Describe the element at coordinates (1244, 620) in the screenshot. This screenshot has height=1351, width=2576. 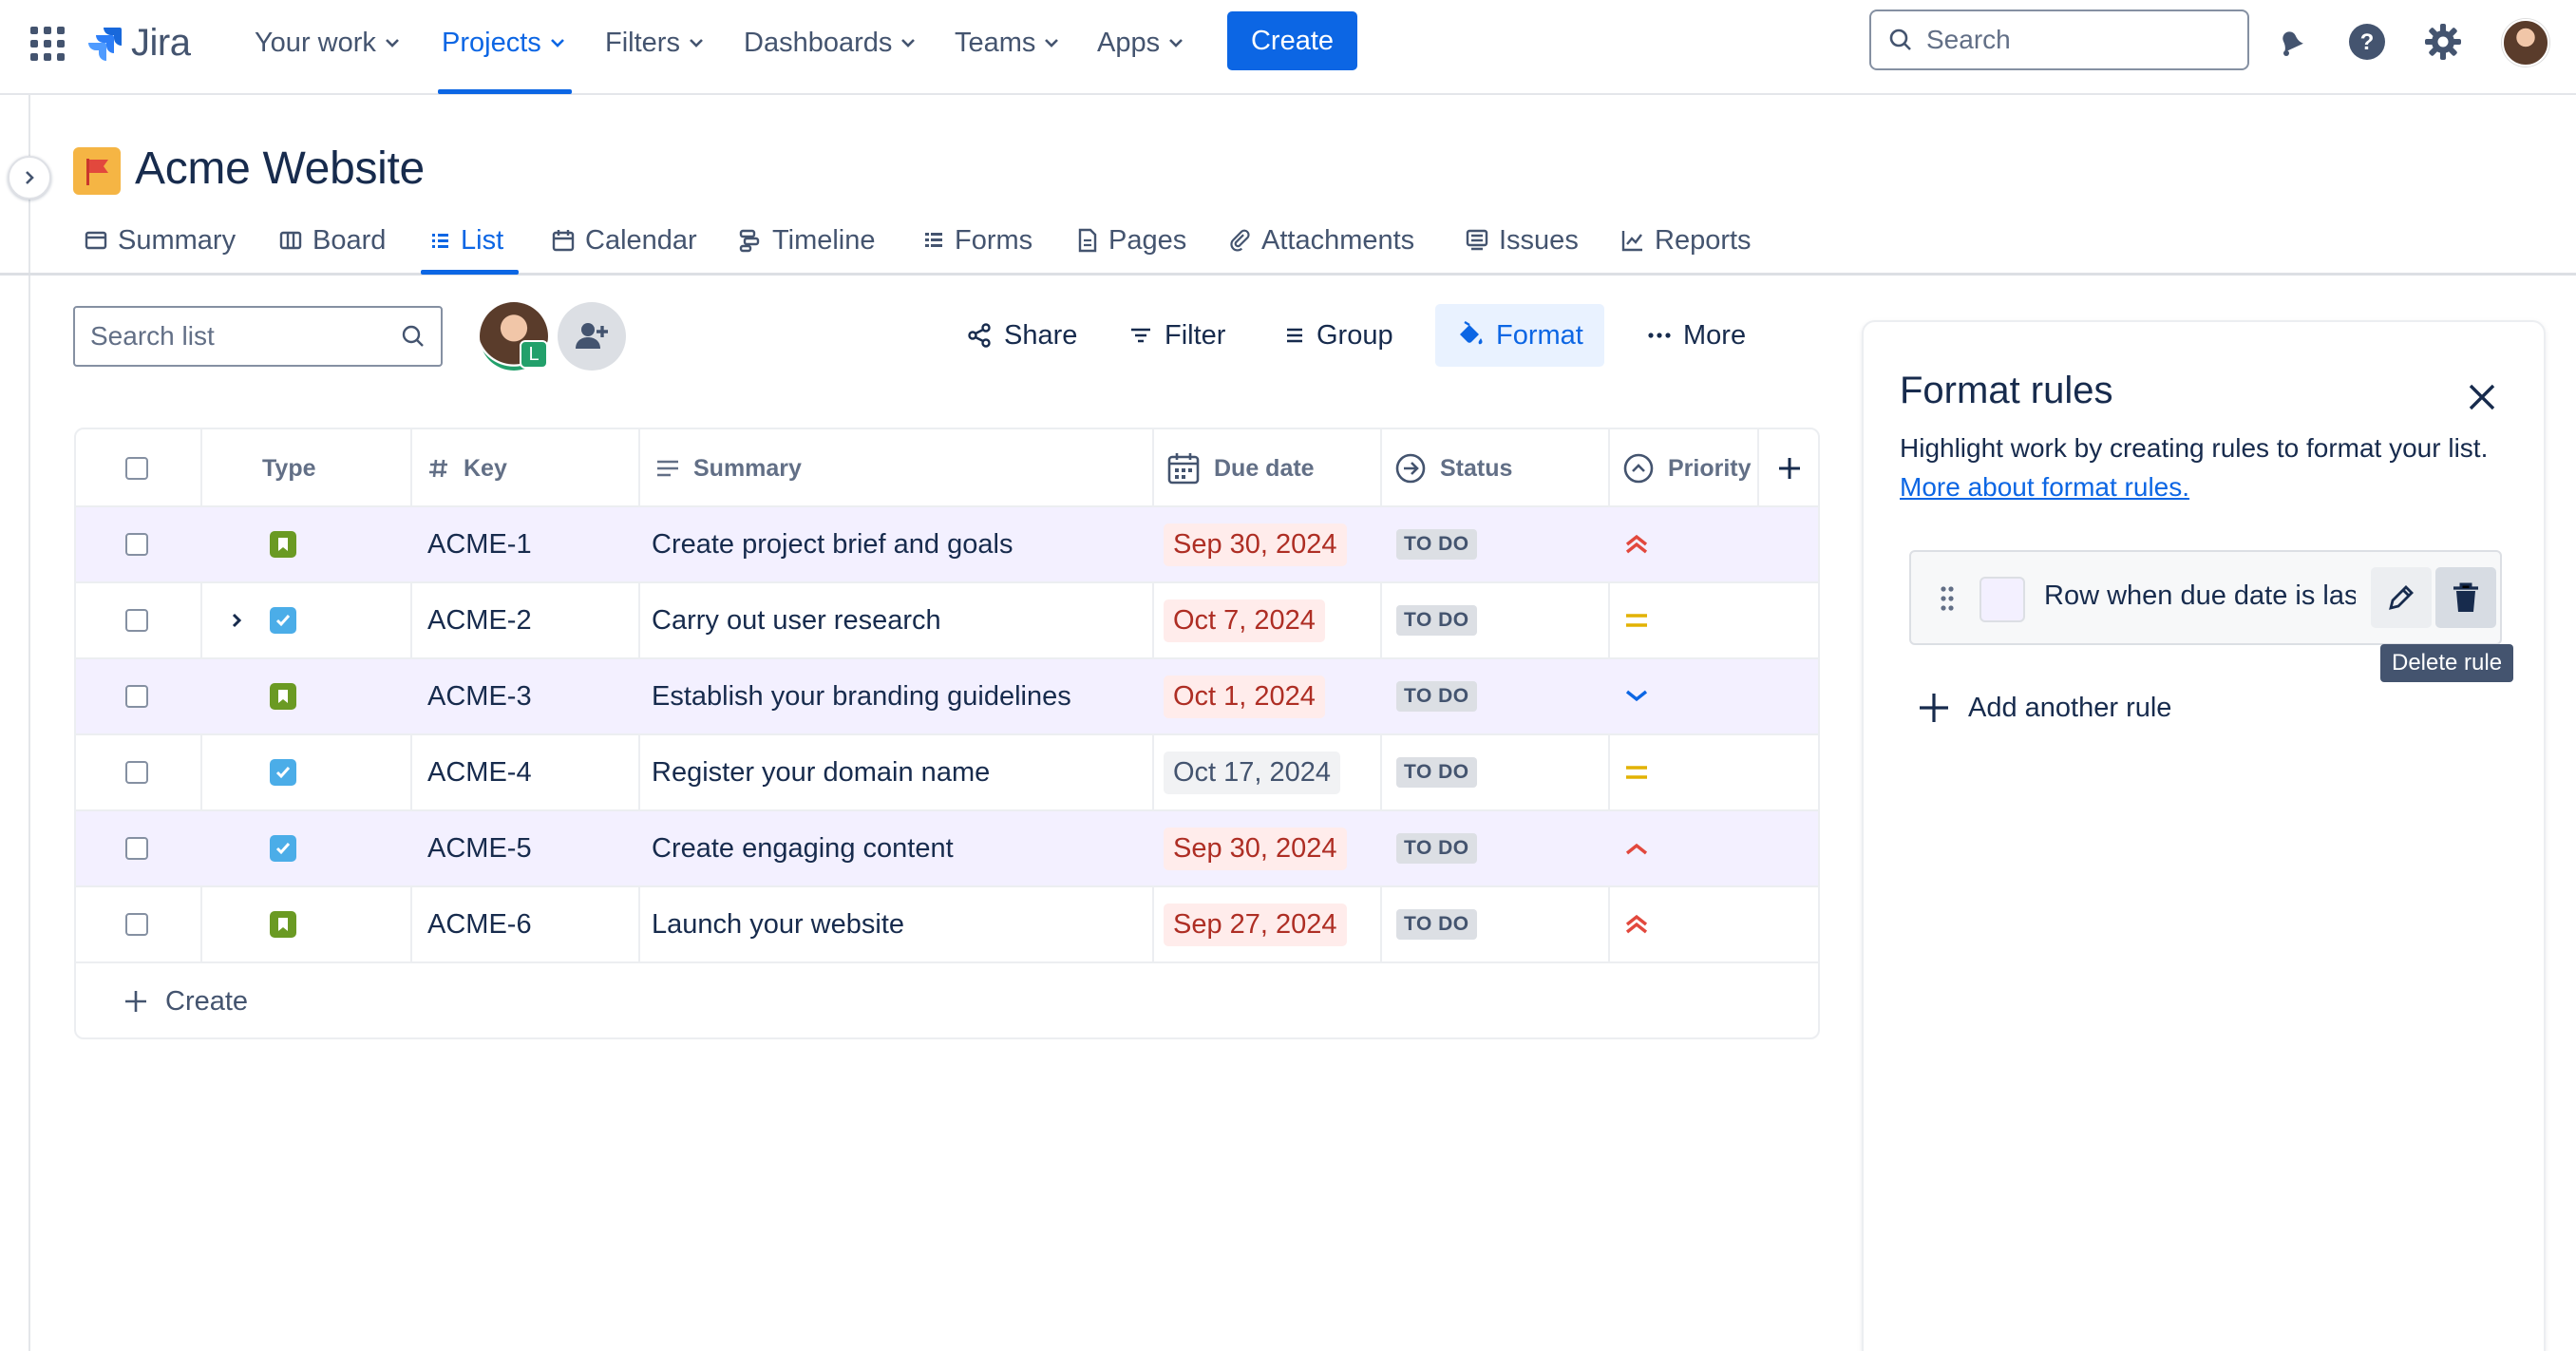
I see `due-date-cell: Oct 7, 2024` at that location.